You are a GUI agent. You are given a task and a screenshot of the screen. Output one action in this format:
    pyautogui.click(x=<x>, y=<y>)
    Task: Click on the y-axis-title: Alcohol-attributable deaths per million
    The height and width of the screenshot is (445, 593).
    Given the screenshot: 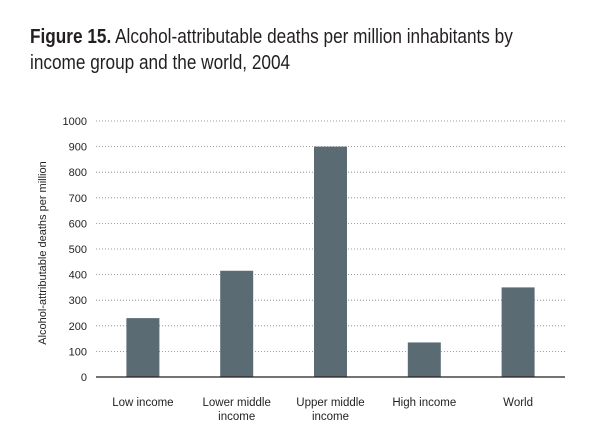 What is the action you would take?
    pyautogui.click(x=43, y=252)
    